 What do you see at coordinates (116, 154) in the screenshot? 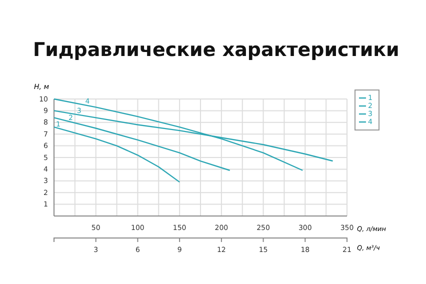
I see `line-series` at bounding box center [116, 154].